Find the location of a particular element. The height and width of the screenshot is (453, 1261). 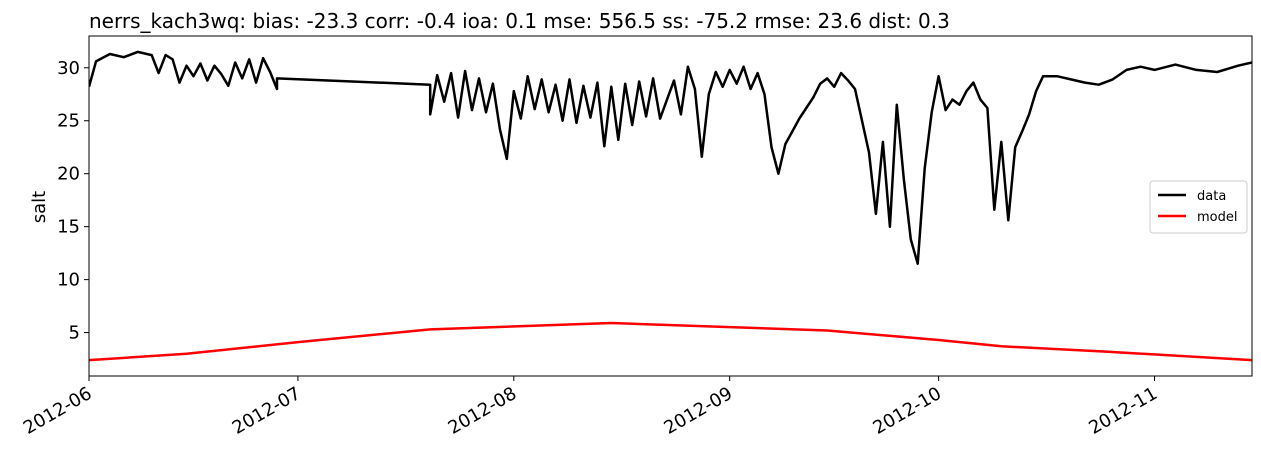

legend: data model is located at coordinates (1198, 207).